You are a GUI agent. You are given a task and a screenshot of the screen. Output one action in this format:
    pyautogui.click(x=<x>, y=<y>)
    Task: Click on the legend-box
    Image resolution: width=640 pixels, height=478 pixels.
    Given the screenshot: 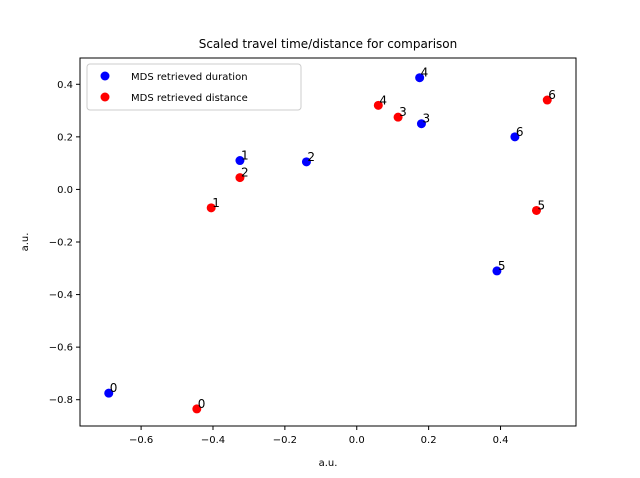 What is the action you would take?
    pyautogui.click(x=194, y=87)
    